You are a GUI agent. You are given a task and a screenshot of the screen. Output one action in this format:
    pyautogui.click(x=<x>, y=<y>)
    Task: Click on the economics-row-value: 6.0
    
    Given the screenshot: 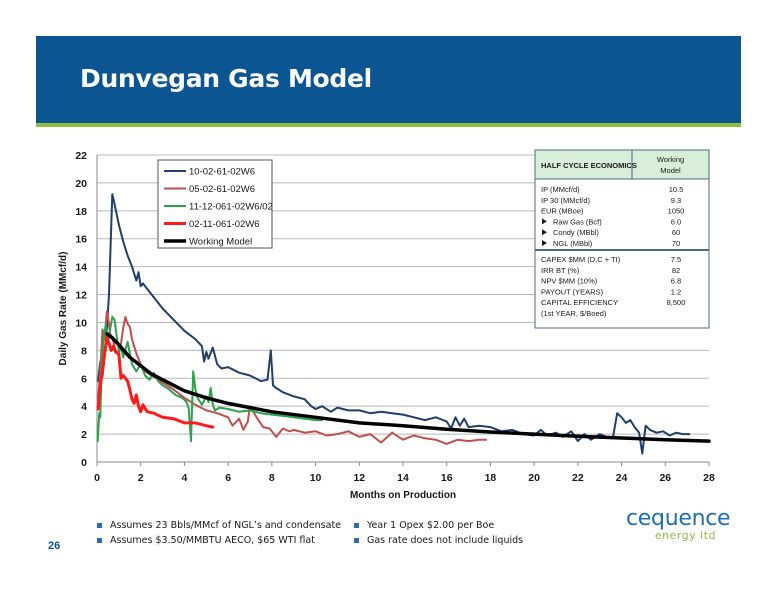 What is the action you would take?
    pyautogui.click(x=676, y=221)
    